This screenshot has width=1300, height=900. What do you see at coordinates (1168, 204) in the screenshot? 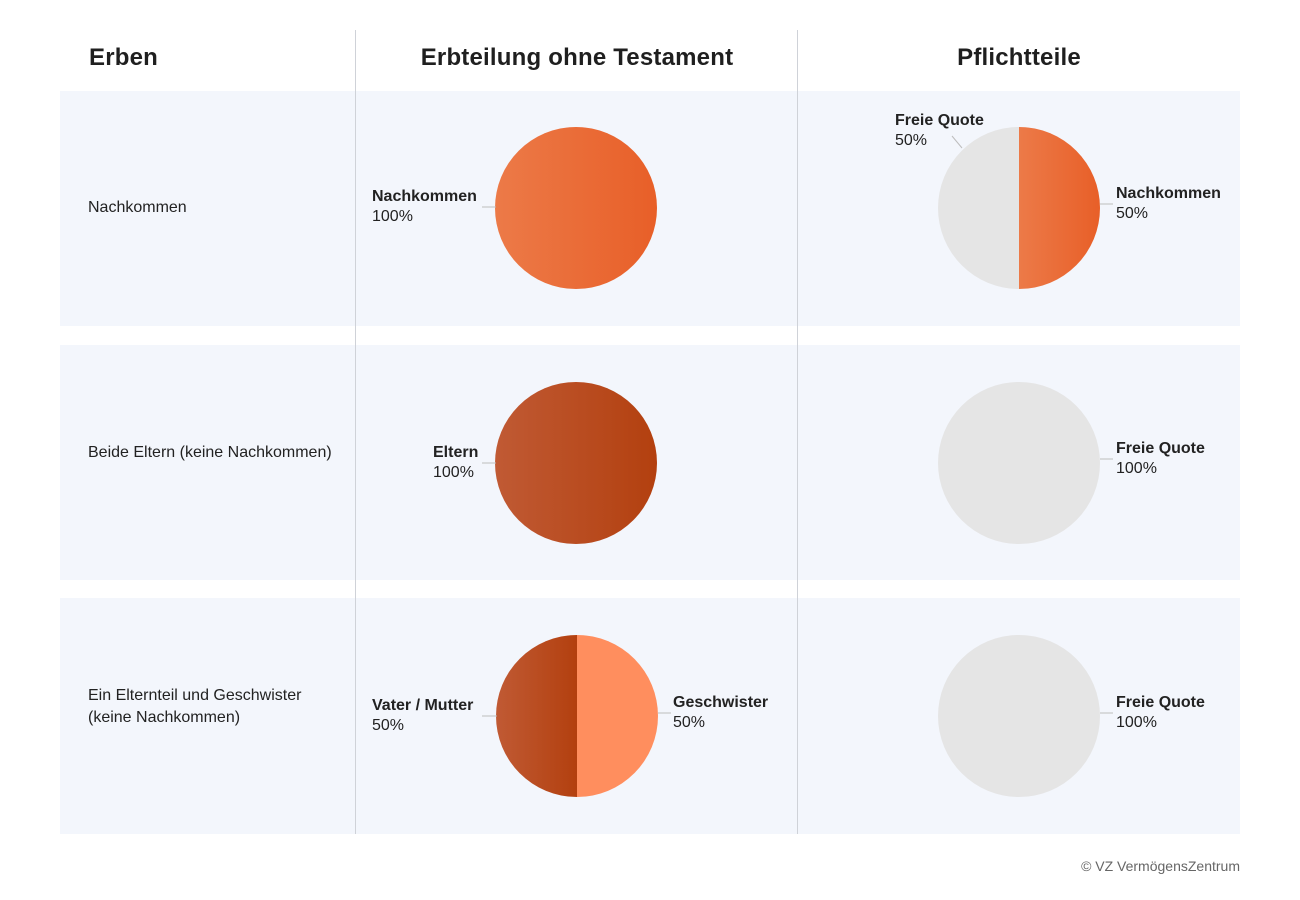
I see `slice-label: Nachkommen 50%` at bounding box center [1168, 204].